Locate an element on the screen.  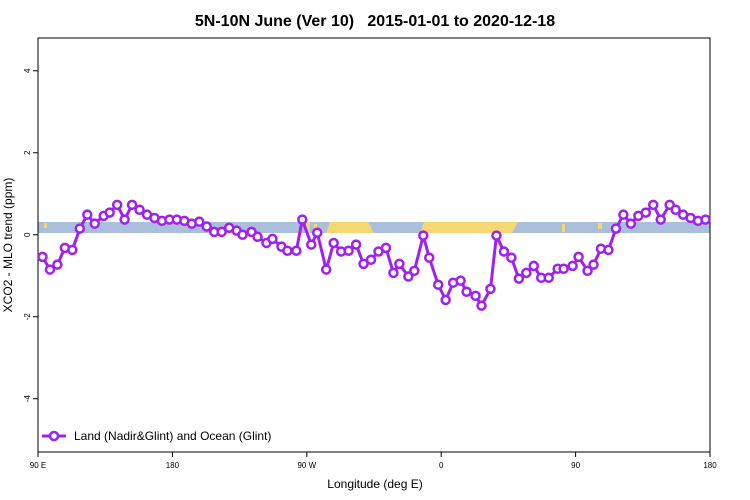
land-ocean-band is located at coordinates (374, 227).